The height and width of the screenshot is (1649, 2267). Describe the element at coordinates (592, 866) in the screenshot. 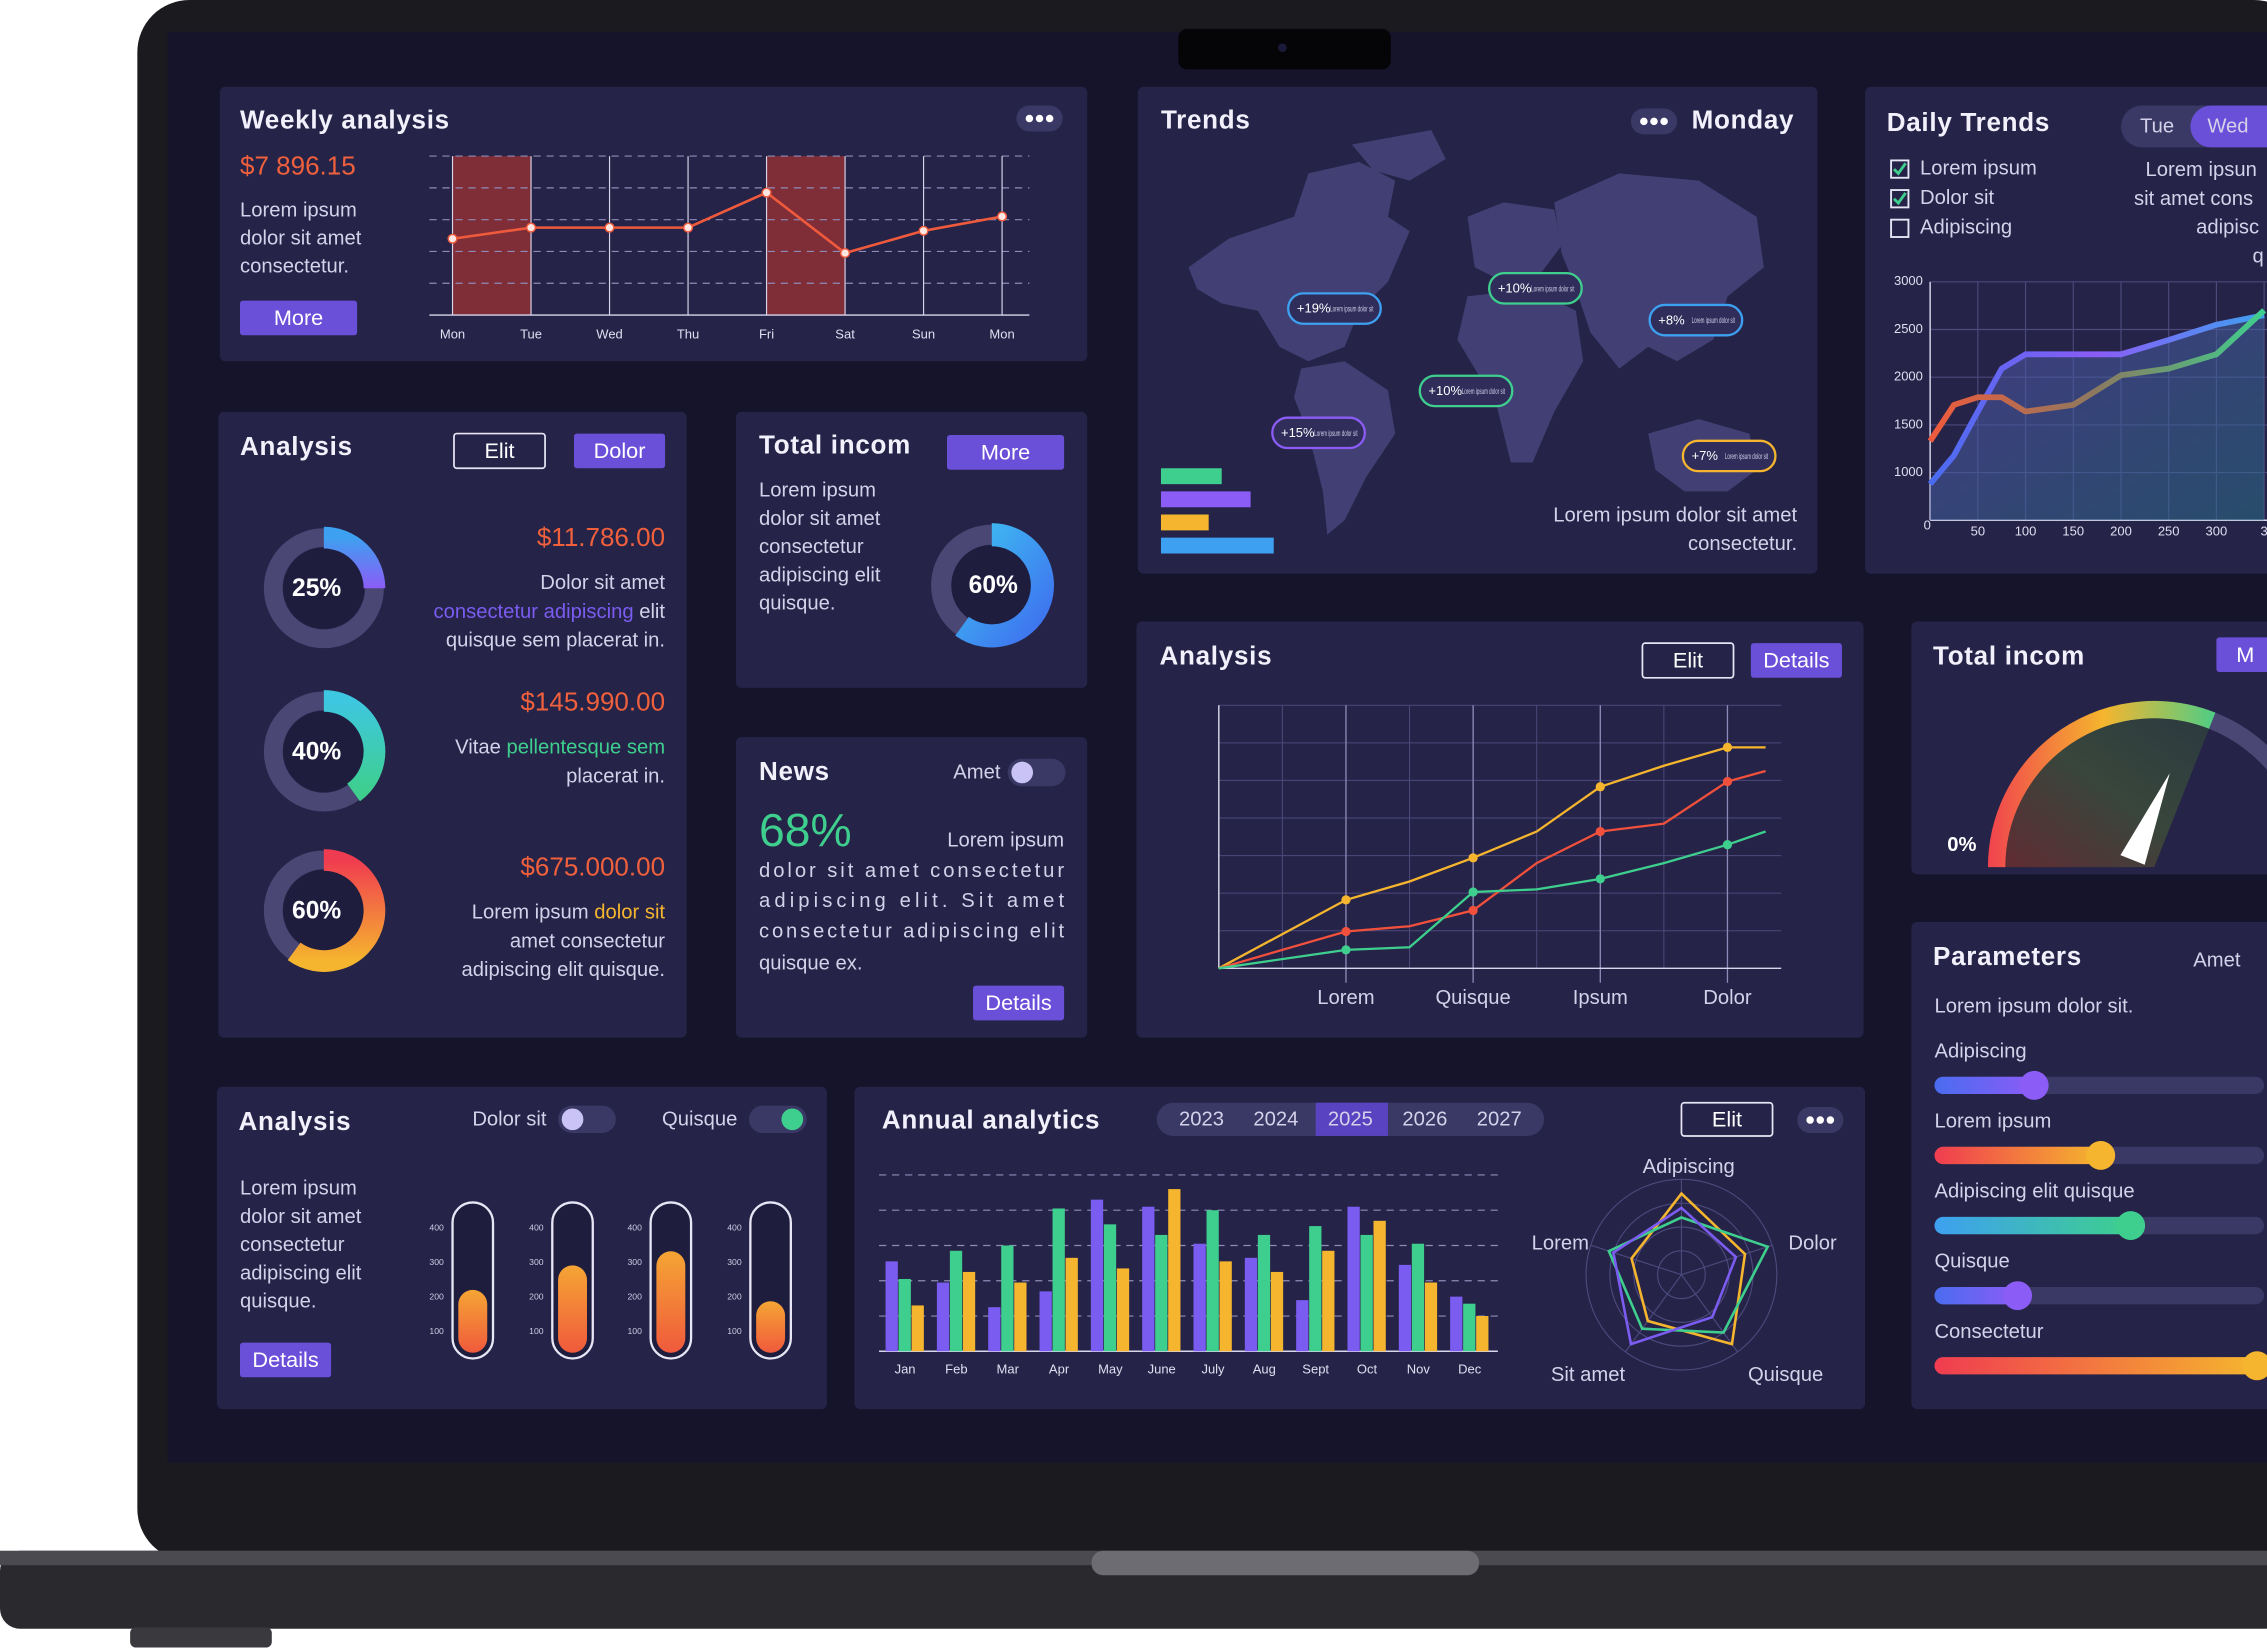

I see `amount: $675.000.00` at that location.